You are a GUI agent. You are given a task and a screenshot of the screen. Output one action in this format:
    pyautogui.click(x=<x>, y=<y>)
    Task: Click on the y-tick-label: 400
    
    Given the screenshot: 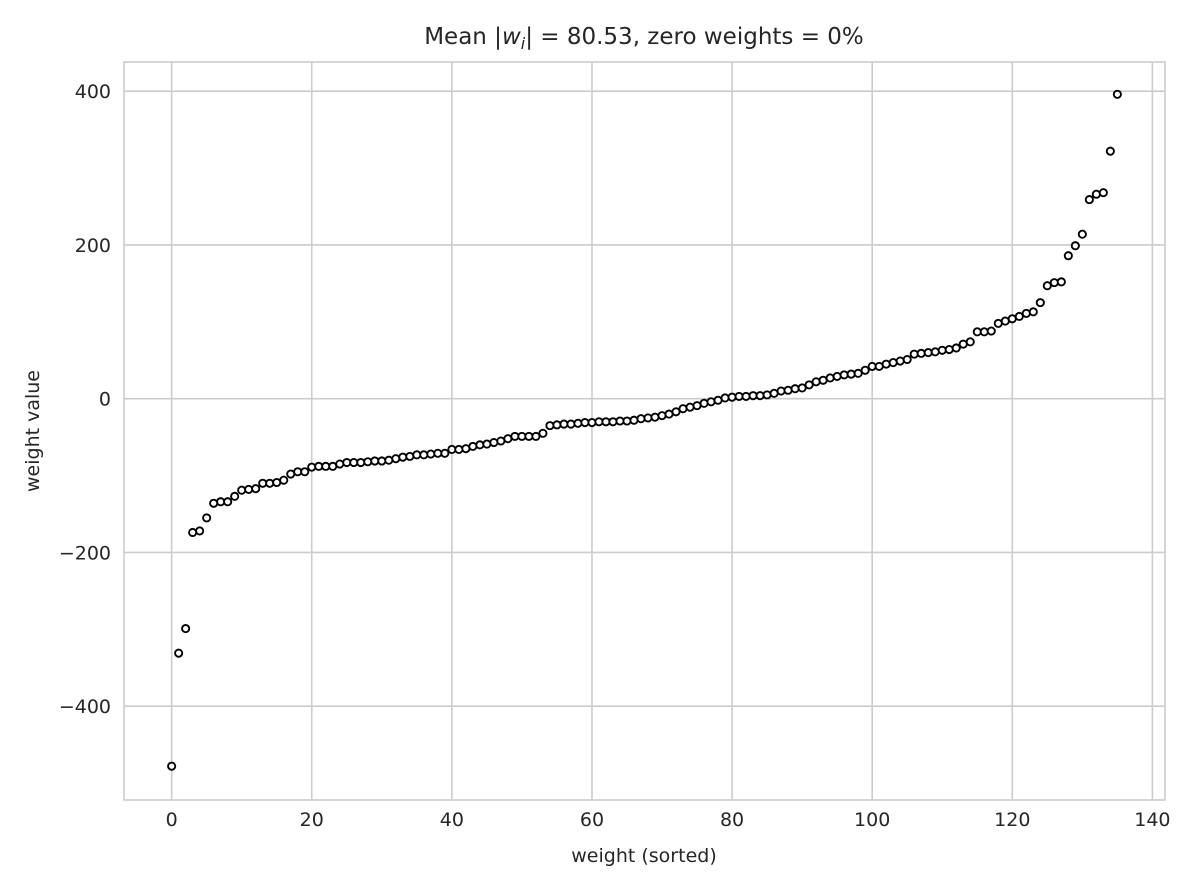 What is the action you would take?
    pyautogui.click(x=93, y=92)
    